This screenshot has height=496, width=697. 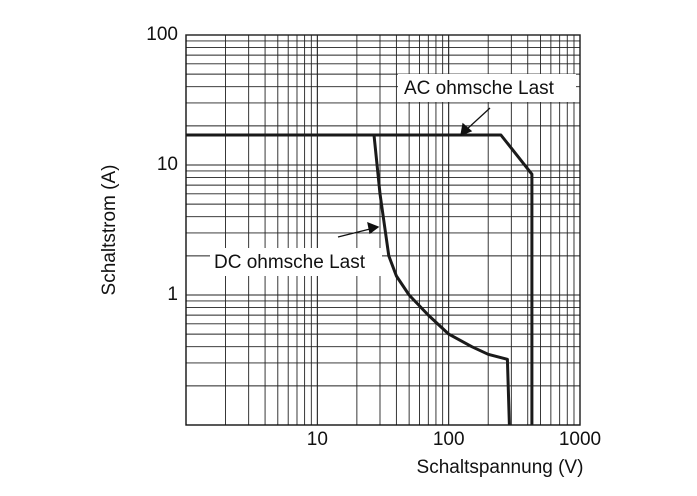 What do you see at coordinates (414, 172) in the screenshot?
I see `arrow` at bounding box center [414, 172].